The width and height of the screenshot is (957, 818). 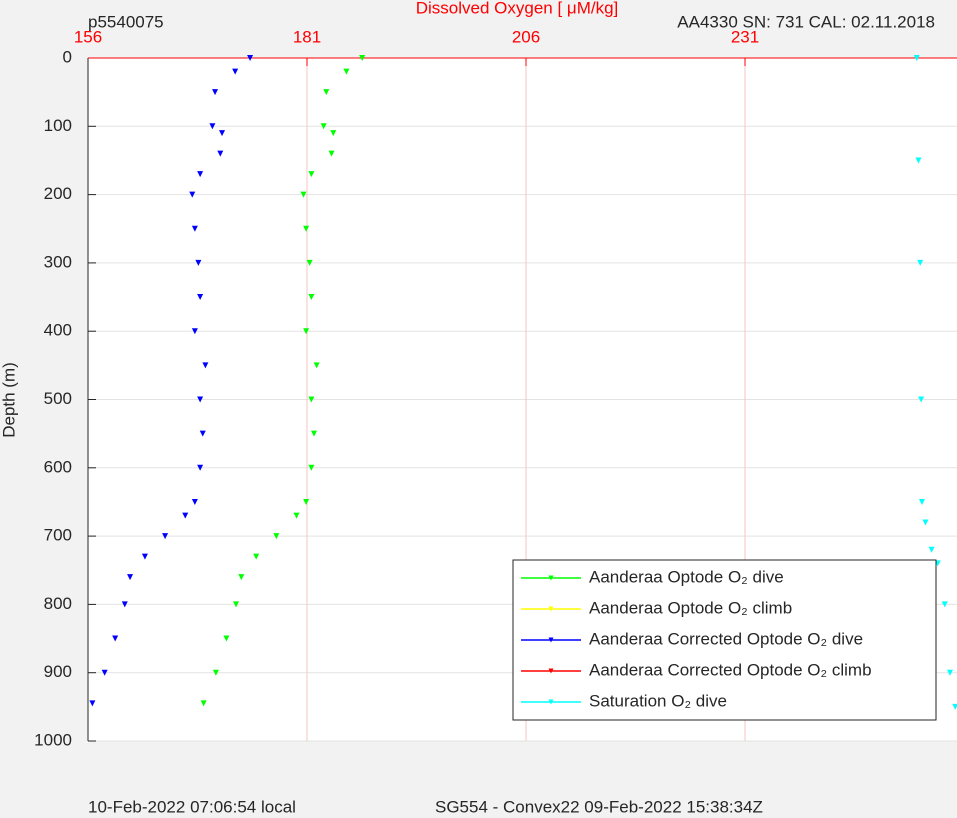 I want to click on y-axis-label: Depth (m), so click(x=9, y=400).